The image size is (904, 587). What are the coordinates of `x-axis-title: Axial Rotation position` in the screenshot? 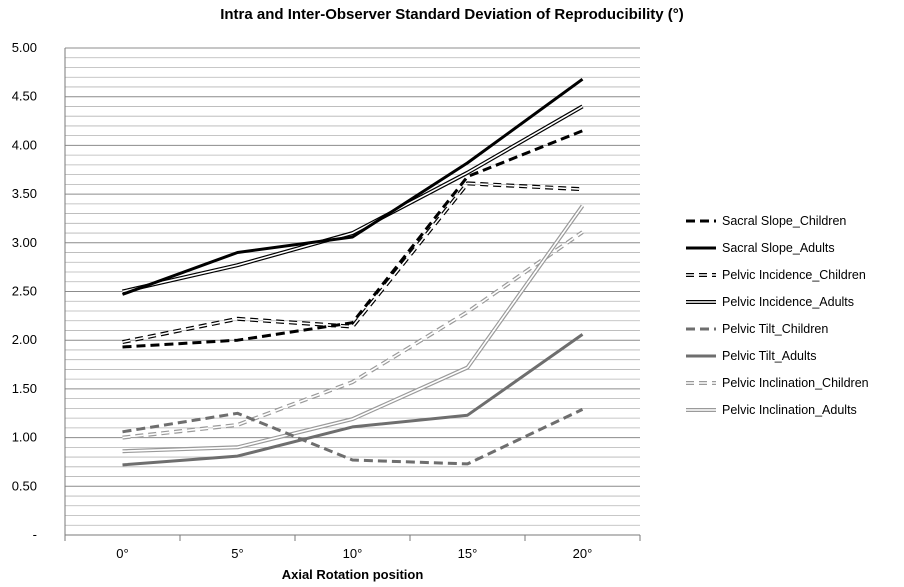 It's located at (352, 574).